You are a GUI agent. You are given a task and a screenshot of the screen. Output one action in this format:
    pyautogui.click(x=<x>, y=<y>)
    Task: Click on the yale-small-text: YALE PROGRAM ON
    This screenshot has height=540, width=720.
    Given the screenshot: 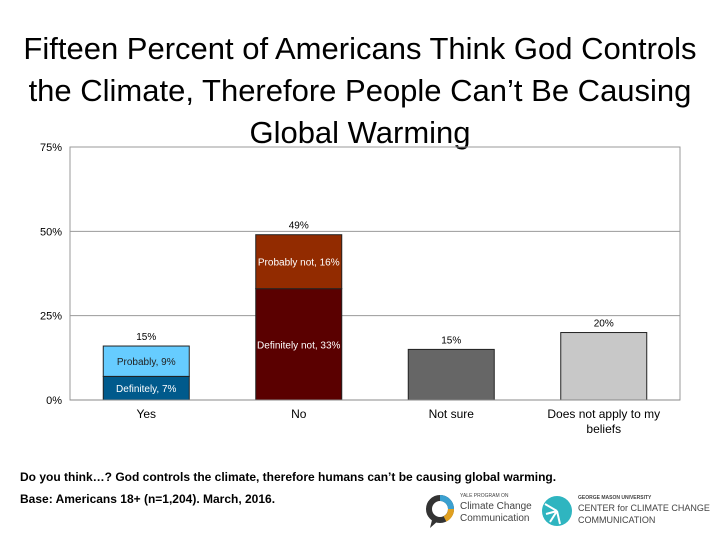 What is the action you would take?
    pyautogui.click(x=484, y=496)
    